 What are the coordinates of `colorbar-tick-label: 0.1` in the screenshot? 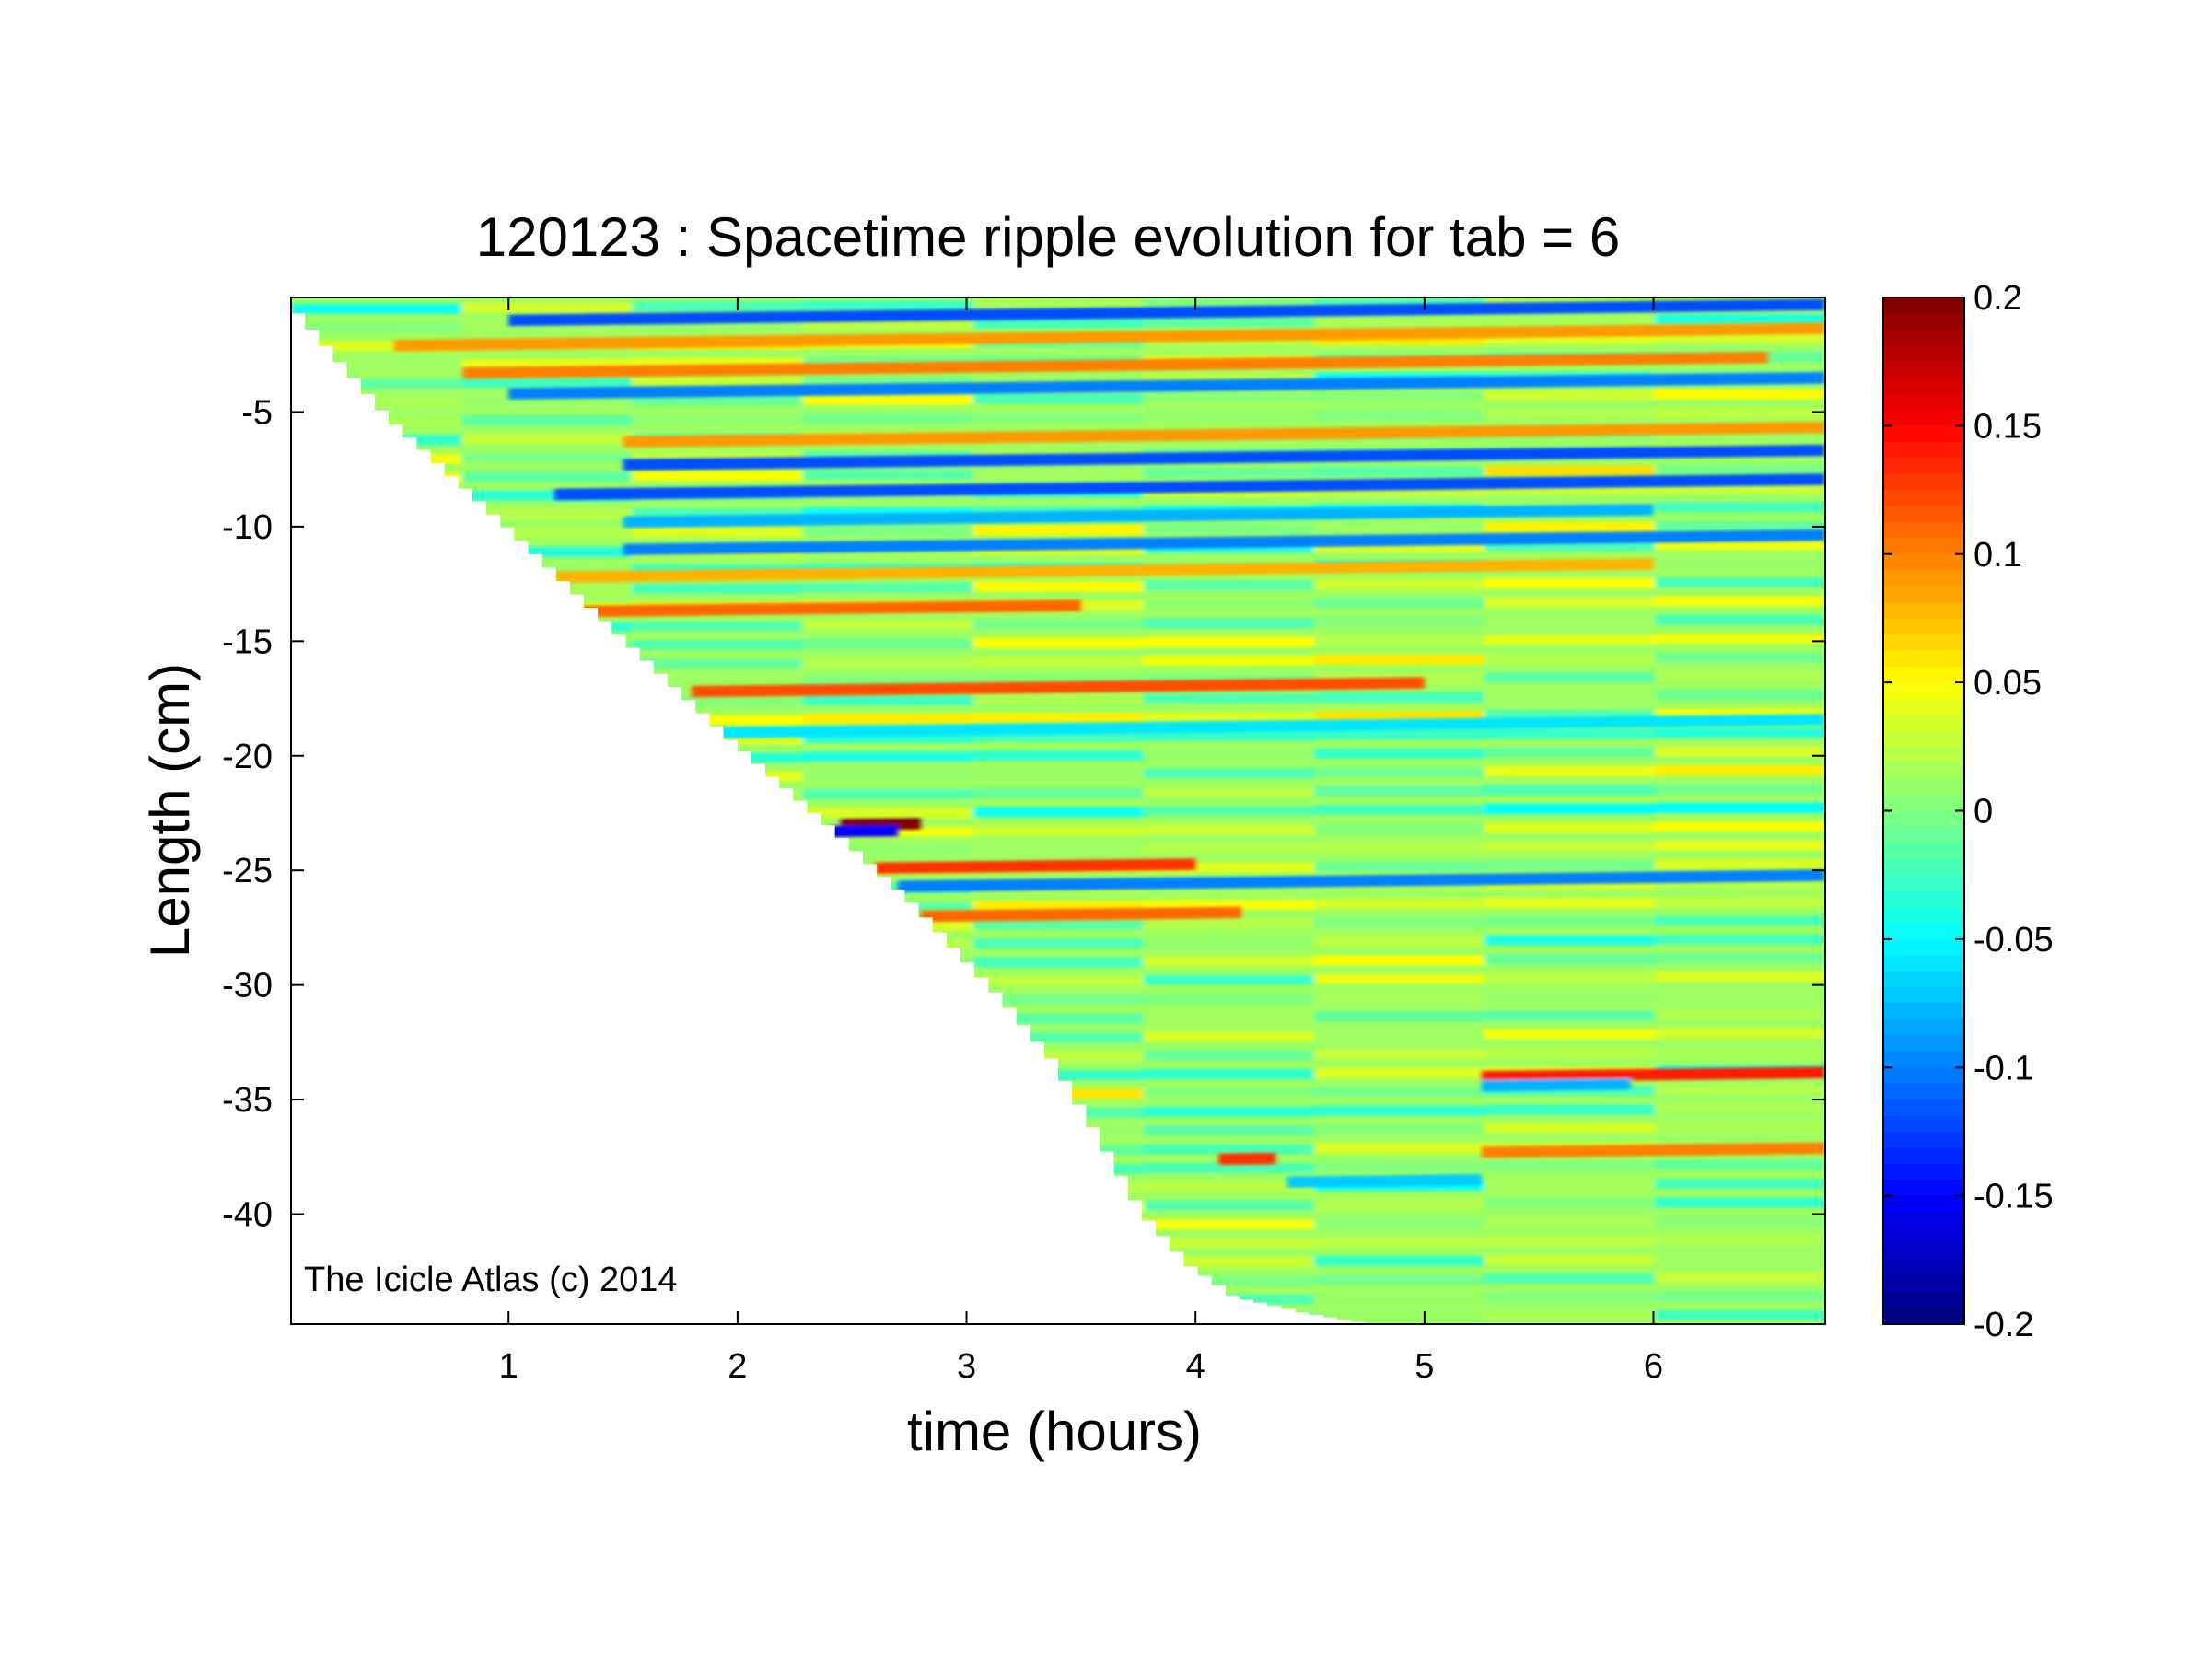 It's located at (1998, 555).